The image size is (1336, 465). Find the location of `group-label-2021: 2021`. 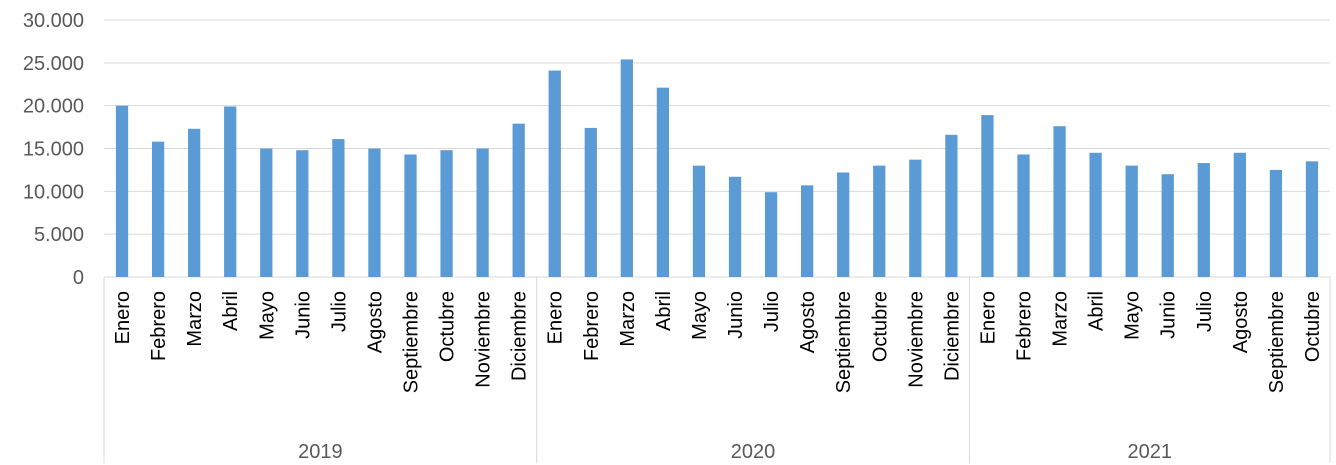

group-label-2021: 2021 is located at coordinates (1149, 452).